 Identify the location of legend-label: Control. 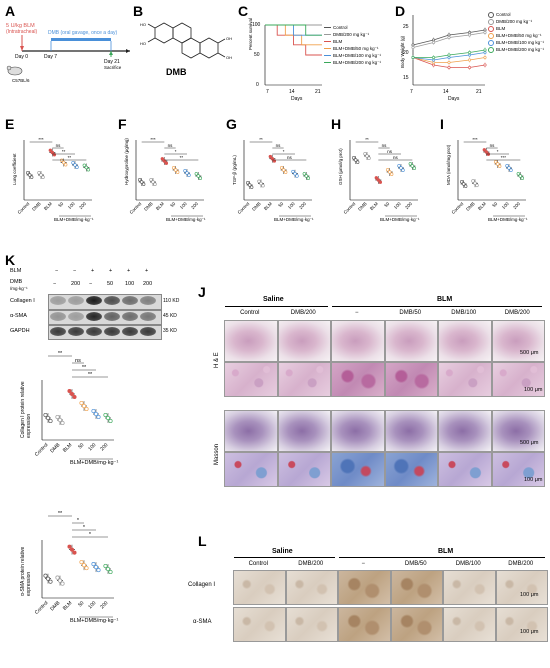
(503, 15).